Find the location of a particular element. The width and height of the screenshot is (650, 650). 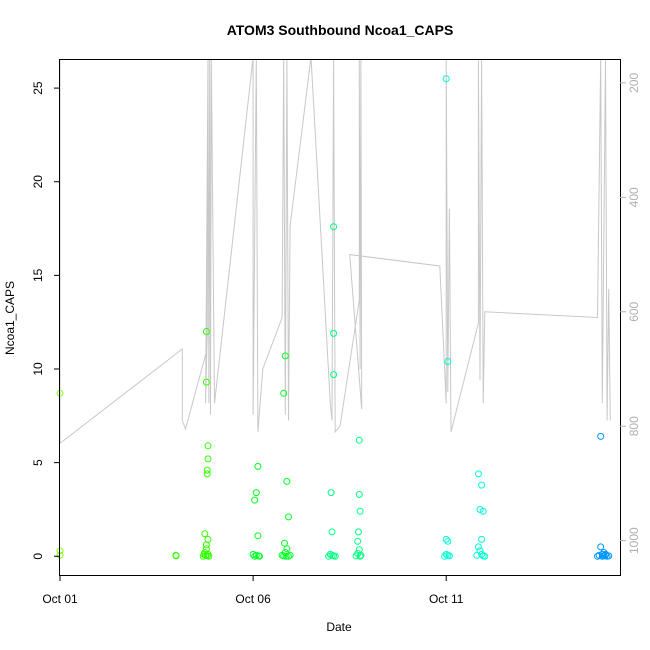

y-tick-label: 20 is located at coordinates (38, 182).